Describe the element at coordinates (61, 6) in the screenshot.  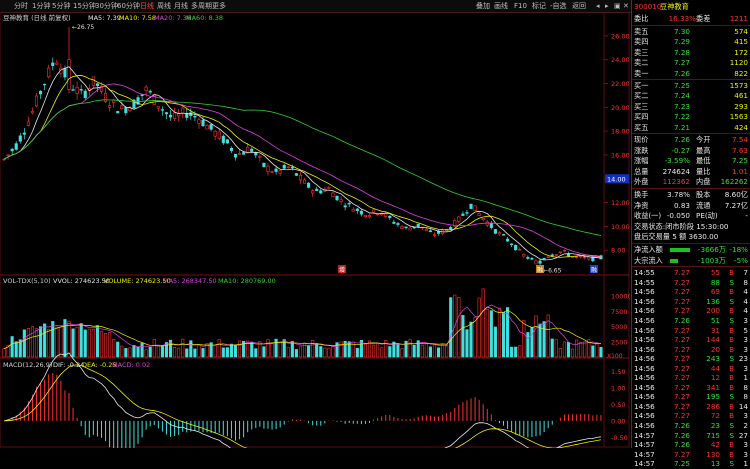
I see `period-tab-2: 5分钟` at that location.